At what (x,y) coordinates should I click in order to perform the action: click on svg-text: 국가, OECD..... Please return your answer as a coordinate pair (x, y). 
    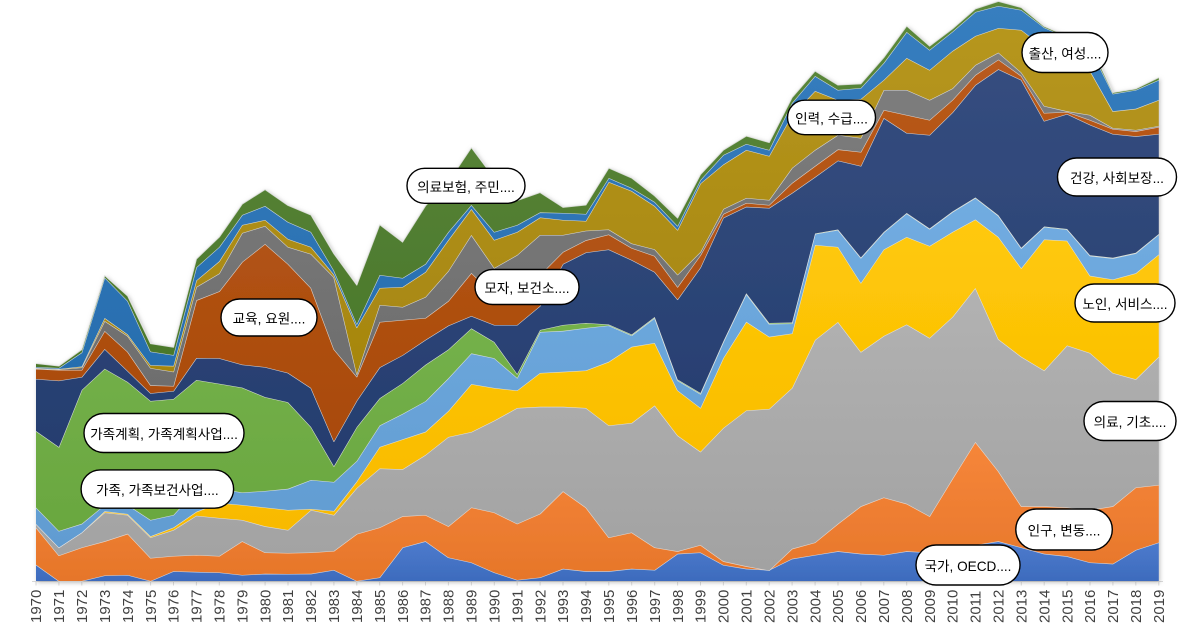
    Looking at the image, I should click on (968, 566).